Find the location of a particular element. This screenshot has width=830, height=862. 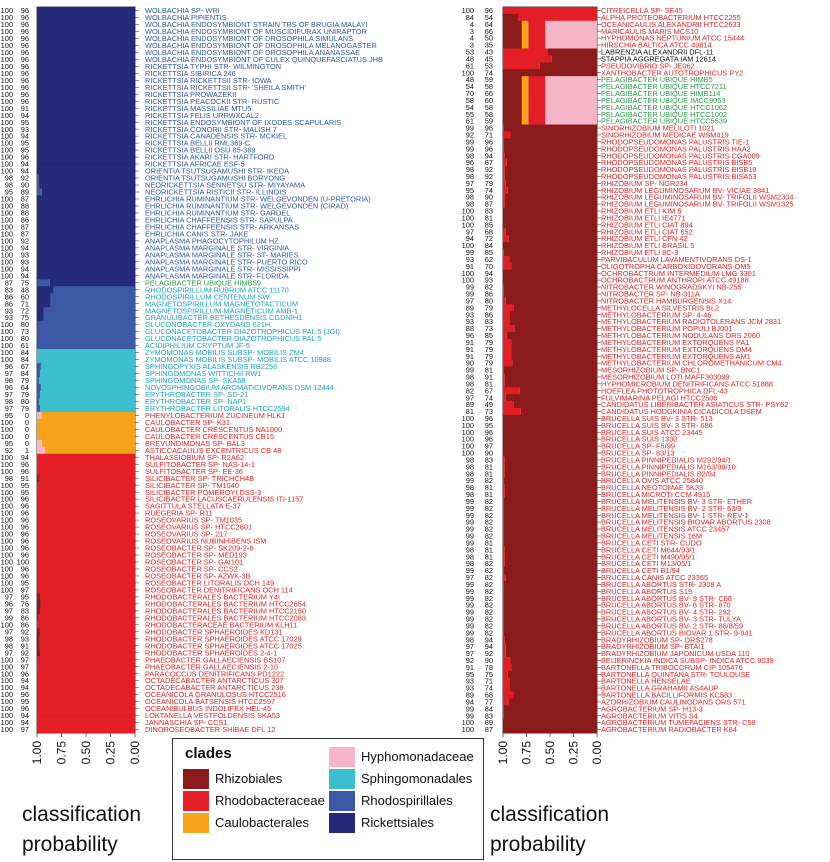

taxon-label: PARVIBACULUM LAVAMENTIVORANS DS-1 is located at coordinates (676, 259).